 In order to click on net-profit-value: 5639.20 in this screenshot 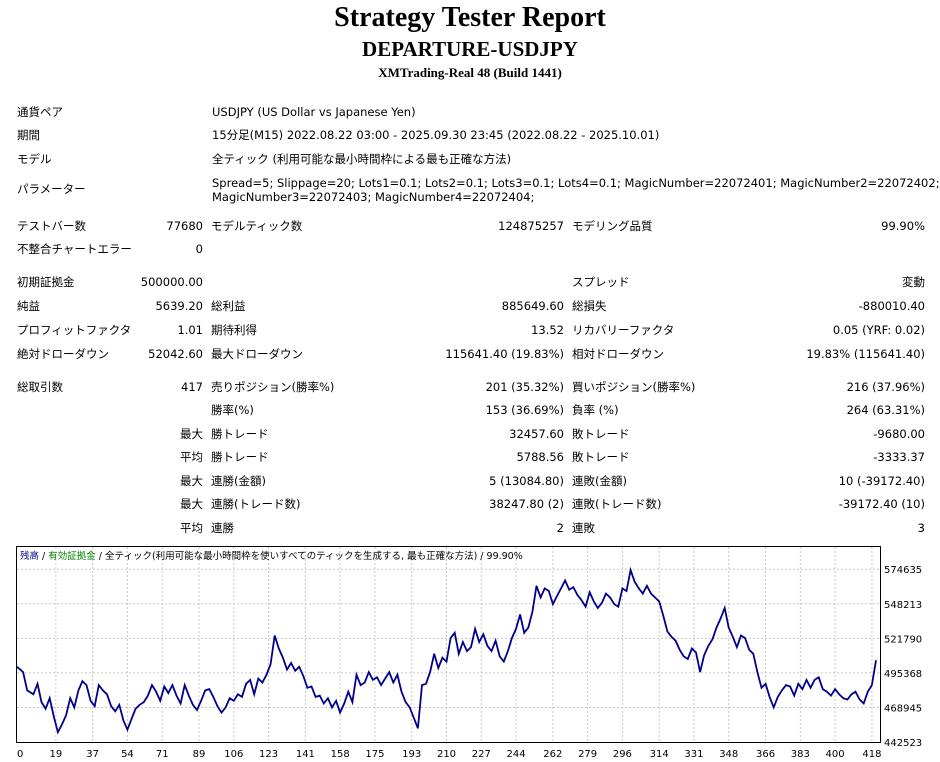, I will do `click(179, 306)`.